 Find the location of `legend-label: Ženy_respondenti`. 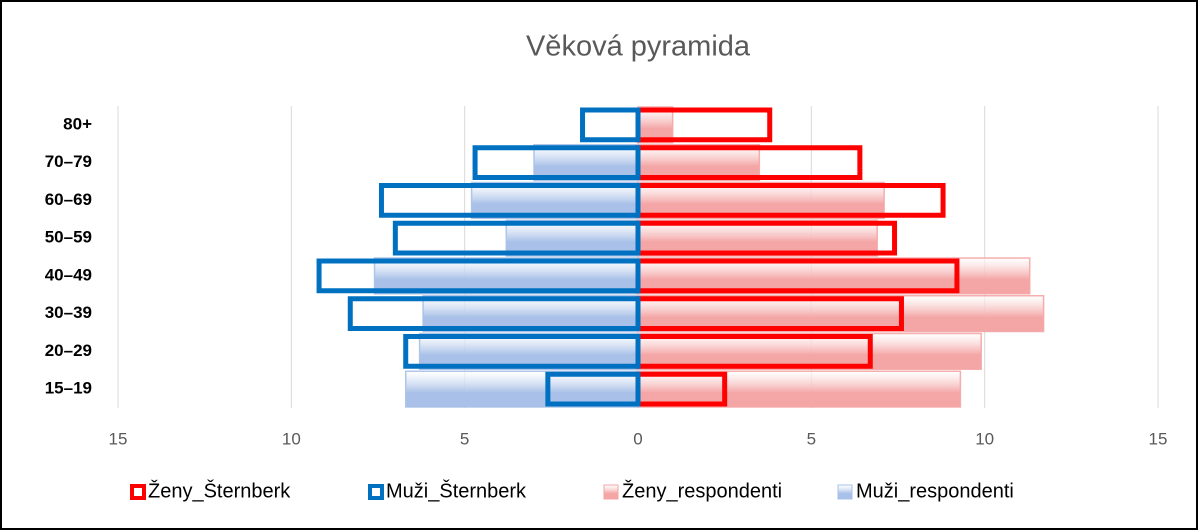

legend-label: Ženy_respondenti is located at coordinates (702, 490).